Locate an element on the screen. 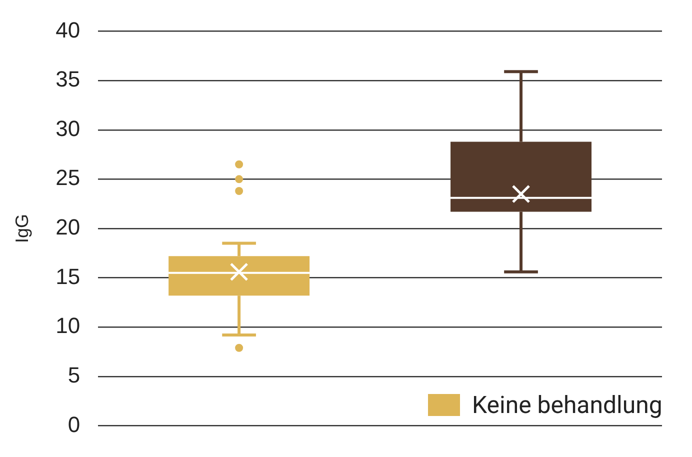 This screenshot has height=457, width=692. y-tick-label: 35 is located at coordinates (68, 79).